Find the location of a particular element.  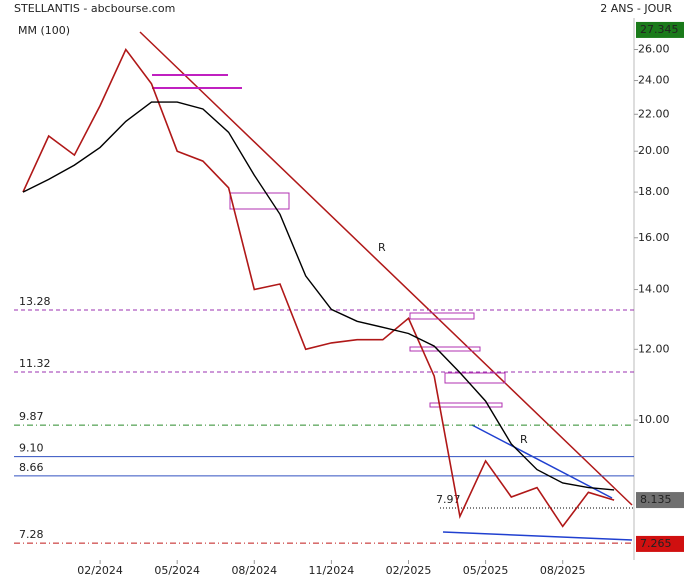

level-label: 8.66 is located at coordinates (31, 467).